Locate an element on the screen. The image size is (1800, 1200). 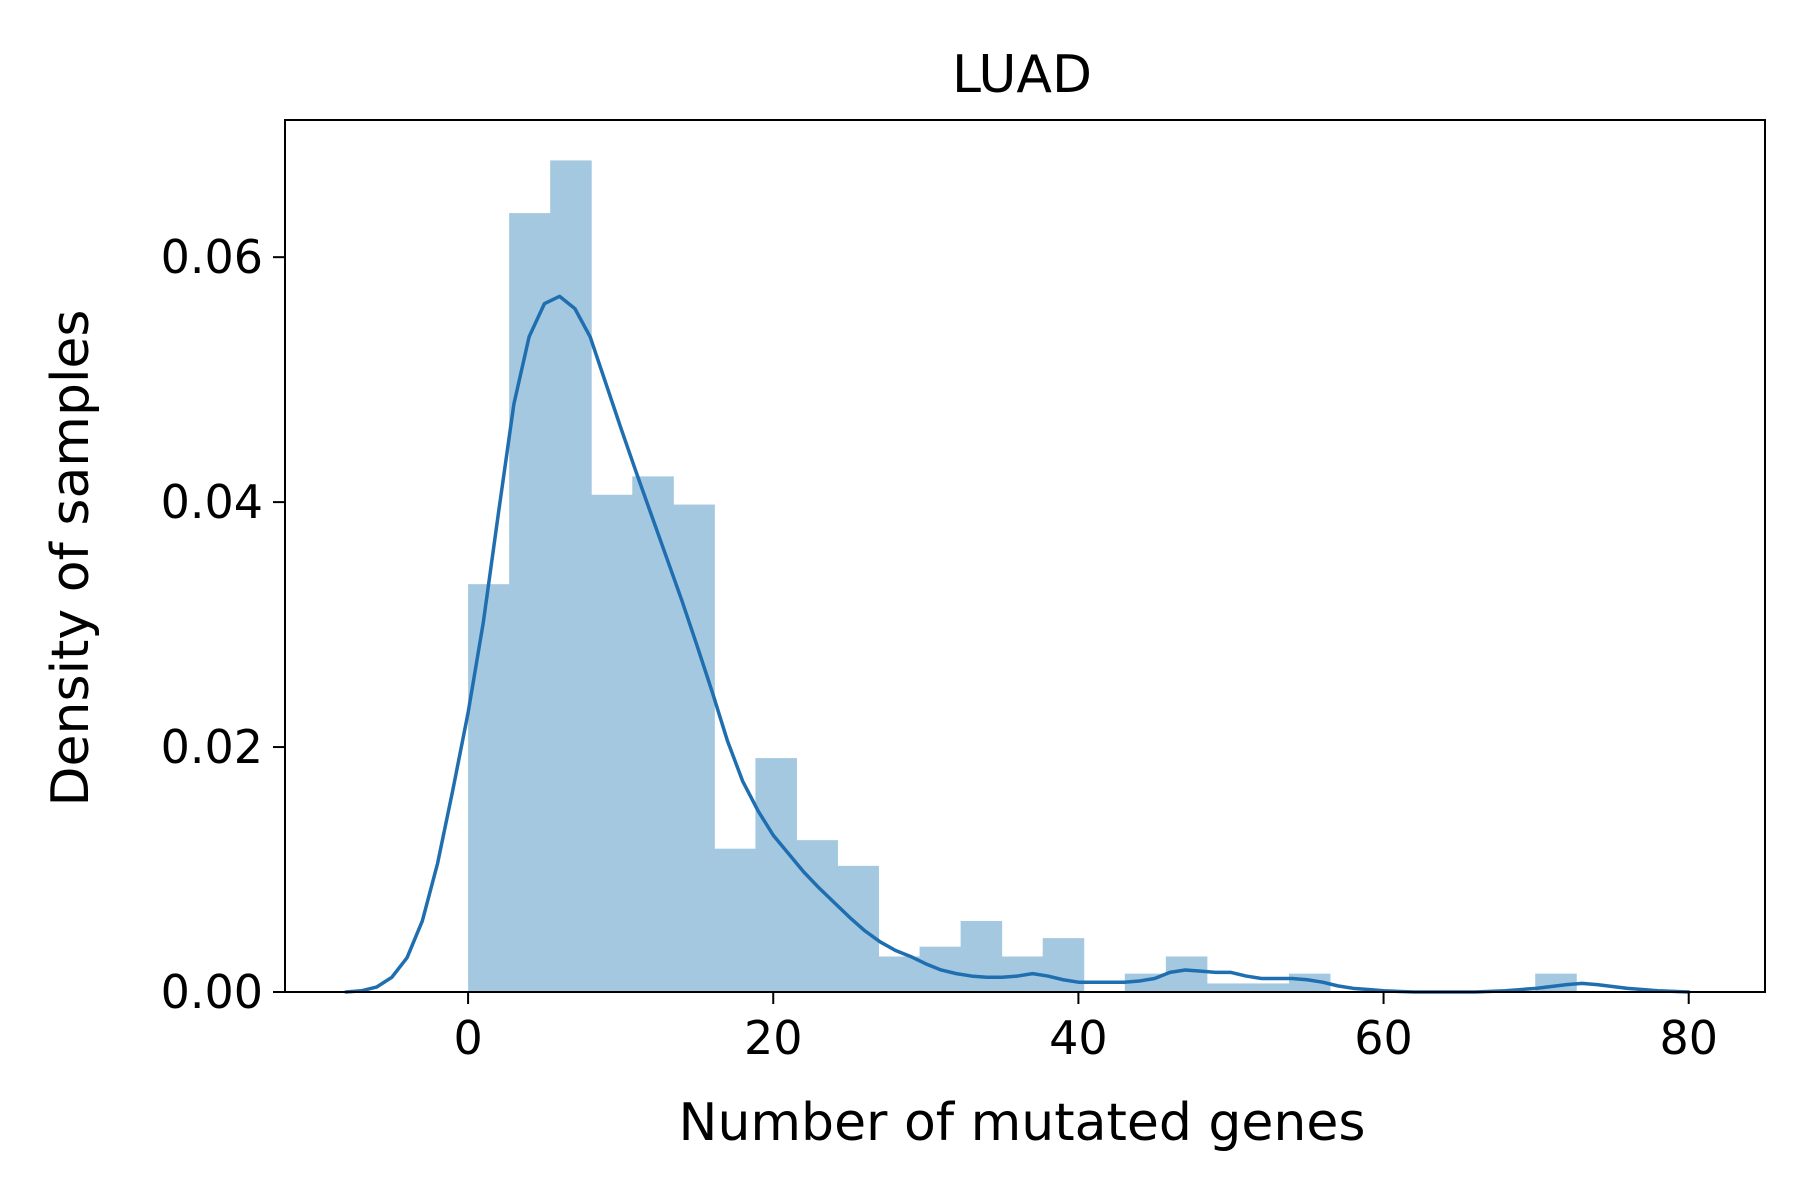
x-axis-label: Number of mutated genes is located at coordinates (1022, 1123).